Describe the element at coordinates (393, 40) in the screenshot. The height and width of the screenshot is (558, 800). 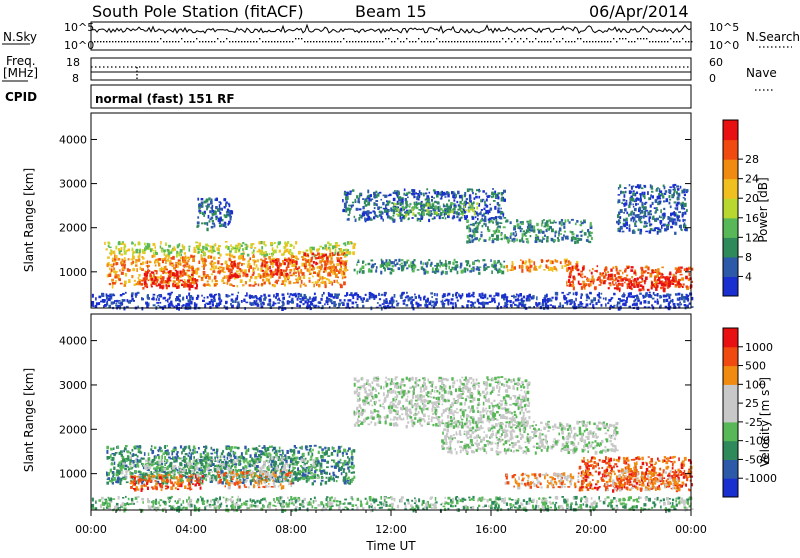
I see `nsearch-trace` at that location.